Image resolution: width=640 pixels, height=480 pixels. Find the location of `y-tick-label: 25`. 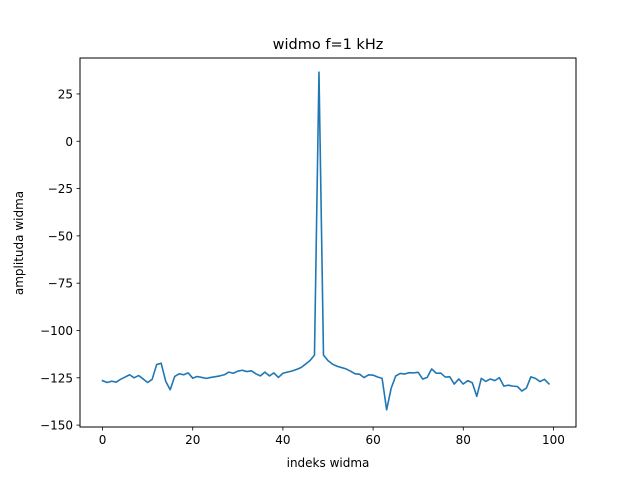

y-tick-label: 25 is located at coordinates (65, 94).